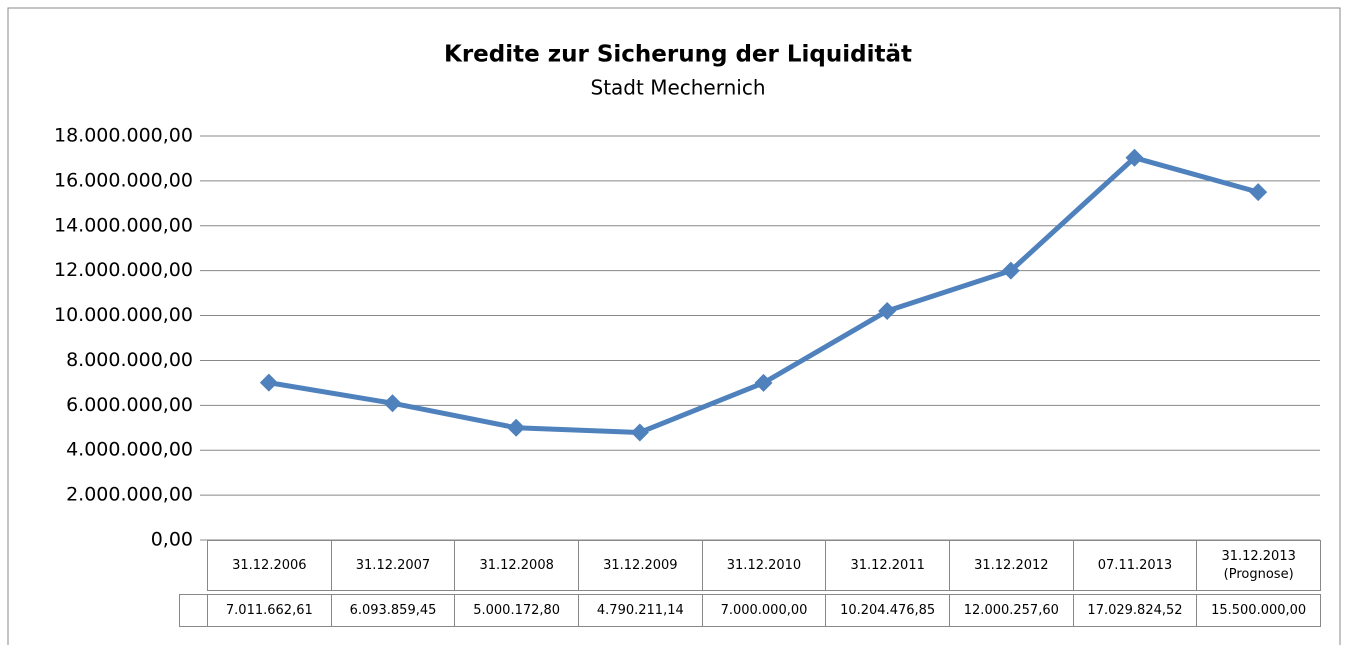 This screenshot has width=1349, height=645. Describe the element at coordinates (1011, 565) in the screenshot. I see `category-cell: 31.12.2012` at that location.